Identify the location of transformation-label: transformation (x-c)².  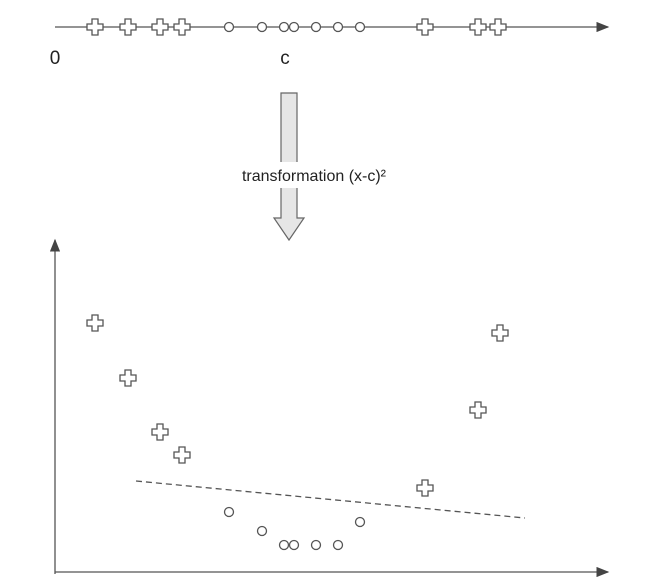
(314, 176).